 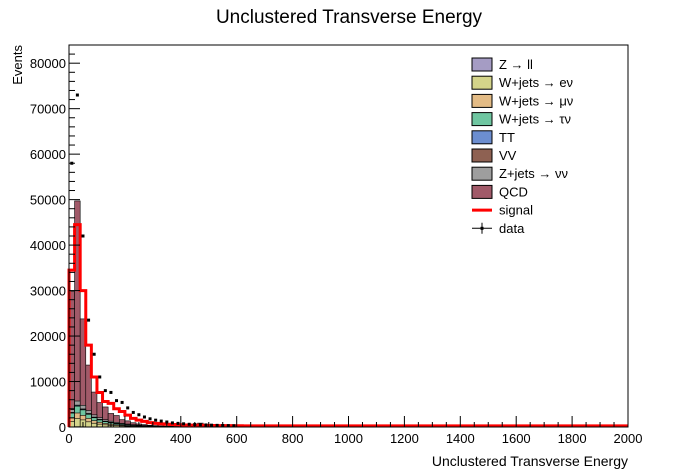 What do you see at coordinates (348, 438) in the screenshot?
I see `x-tick-label-5: 1000` at bounding box center [348, 438].